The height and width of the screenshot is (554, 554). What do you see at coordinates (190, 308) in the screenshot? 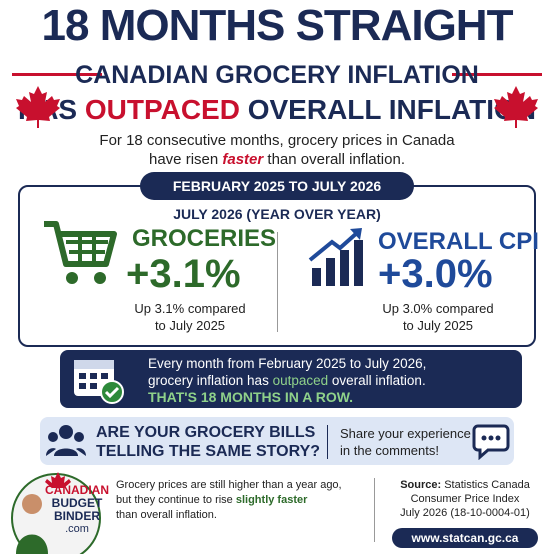
I see `text: Up 3.1% compared` at bounding box center [190, 308].